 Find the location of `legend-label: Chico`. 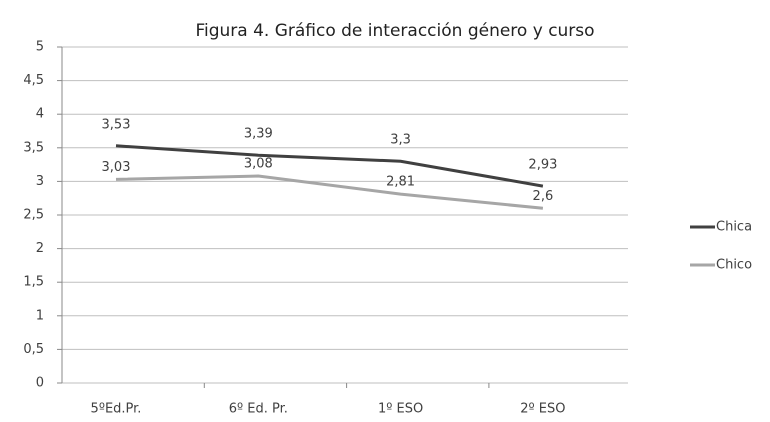

legend-label: Chico is located at coordinates (734, 265).